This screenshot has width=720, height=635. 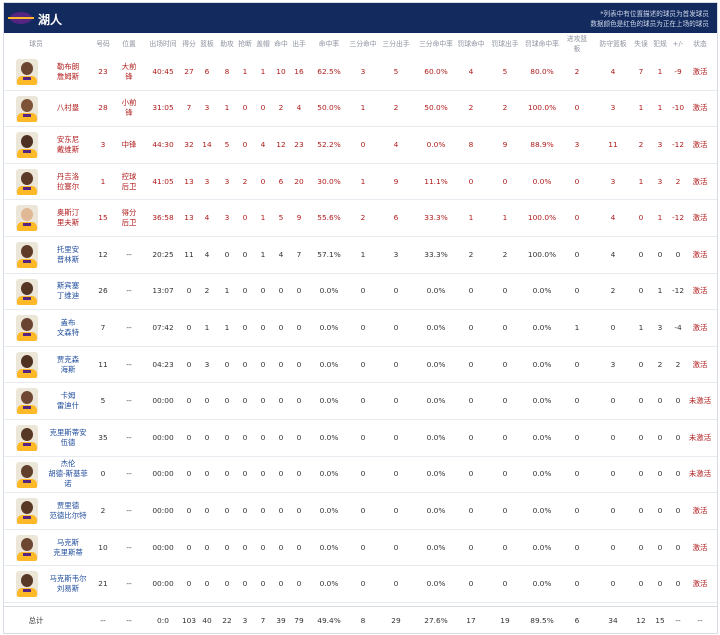 What do you see at coordinates (68, 181) in the screenshot?
I see `player-name-link: 丹吉洛 拉塞尔` at bounding box center [68, 181].